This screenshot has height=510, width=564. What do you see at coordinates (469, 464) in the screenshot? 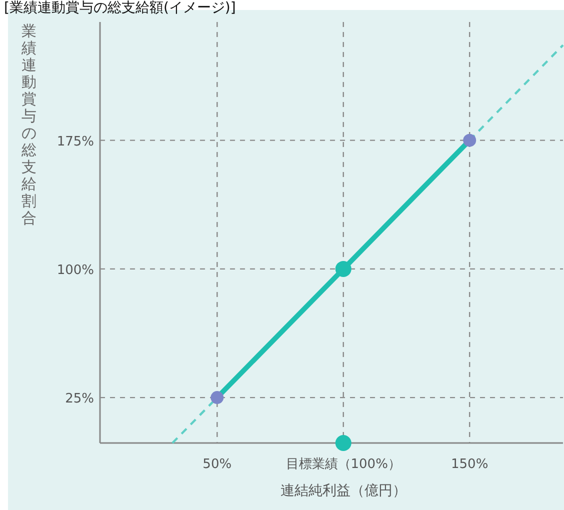
I see `x-tick-label: 150%` at bounding box center [469, 464].